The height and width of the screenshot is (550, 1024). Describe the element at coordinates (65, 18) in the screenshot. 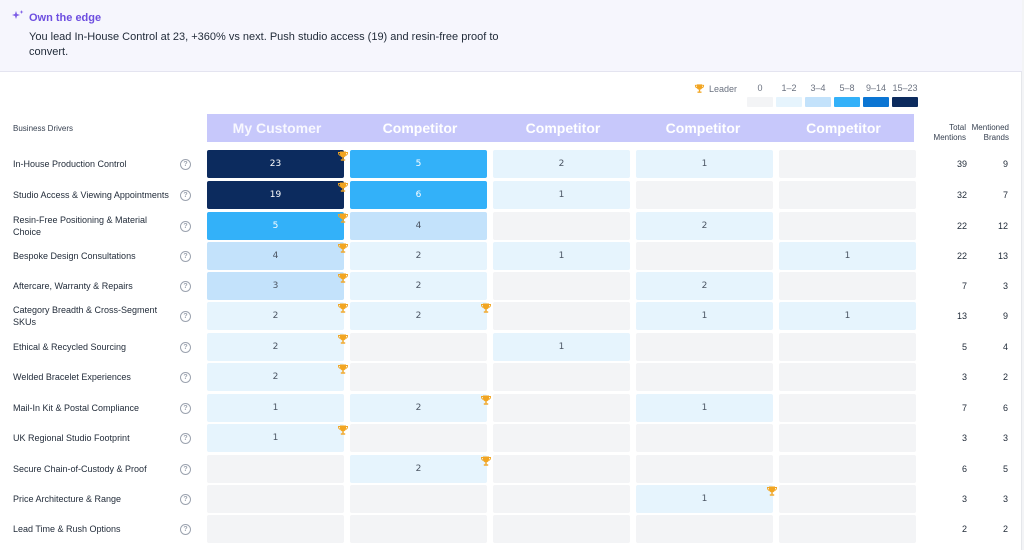

I see `insight-title: Own the edge` at that location.